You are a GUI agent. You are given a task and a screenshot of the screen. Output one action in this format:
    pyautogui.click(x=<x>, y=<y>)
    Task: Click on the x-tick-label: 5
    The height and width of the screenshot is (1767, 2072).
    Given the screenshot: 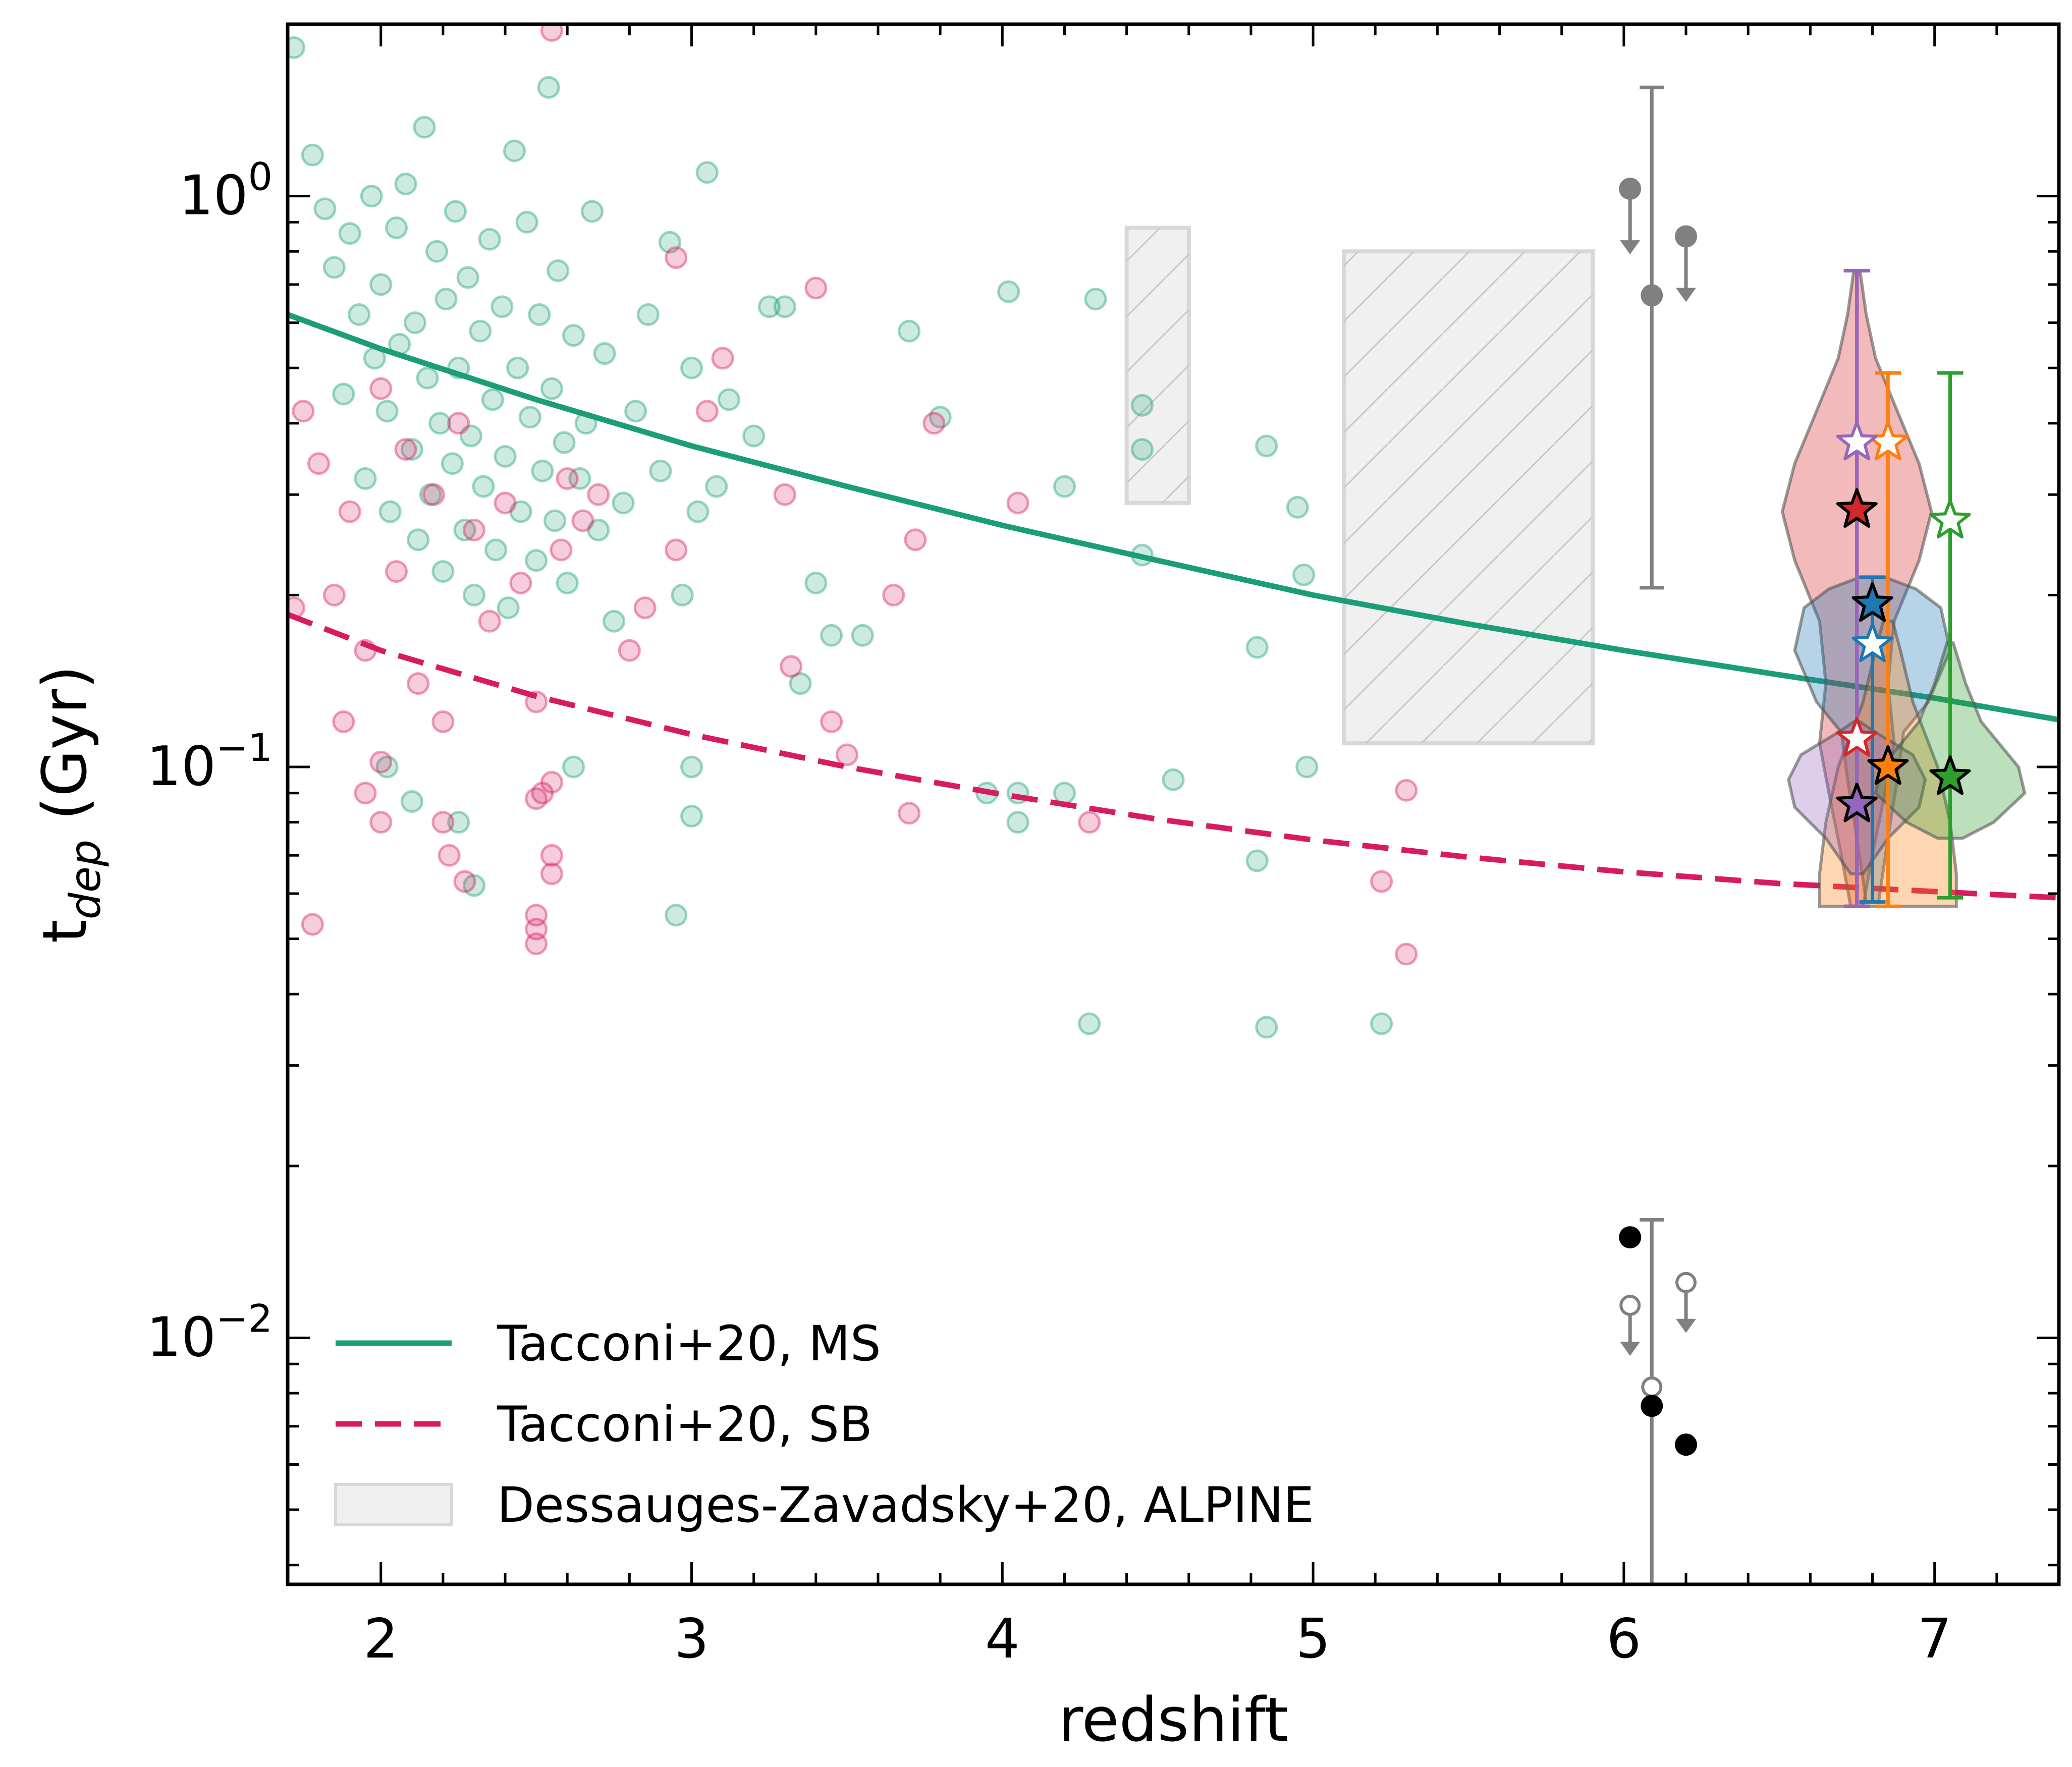 What is the action you would take?
    pyautogui.click(x=1313, y=1639)
    